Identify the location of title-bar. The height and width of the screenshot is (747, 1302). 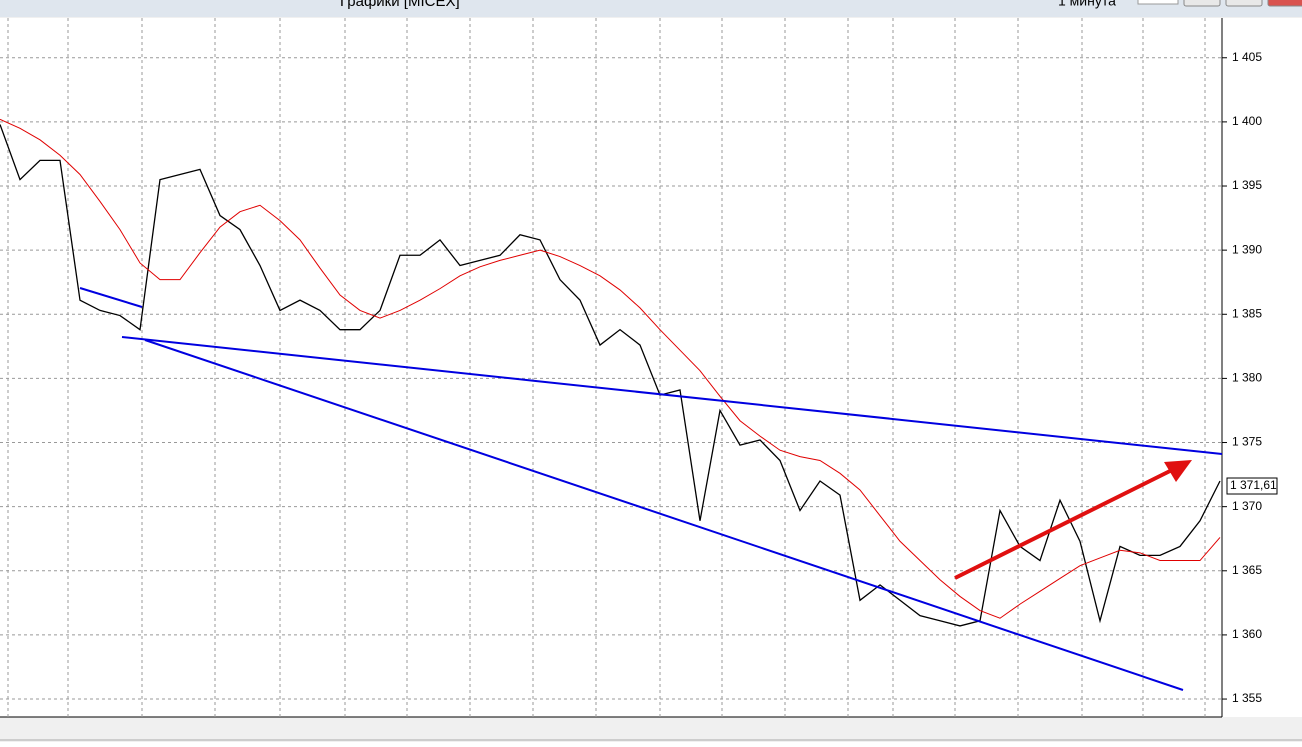
(651, 8).